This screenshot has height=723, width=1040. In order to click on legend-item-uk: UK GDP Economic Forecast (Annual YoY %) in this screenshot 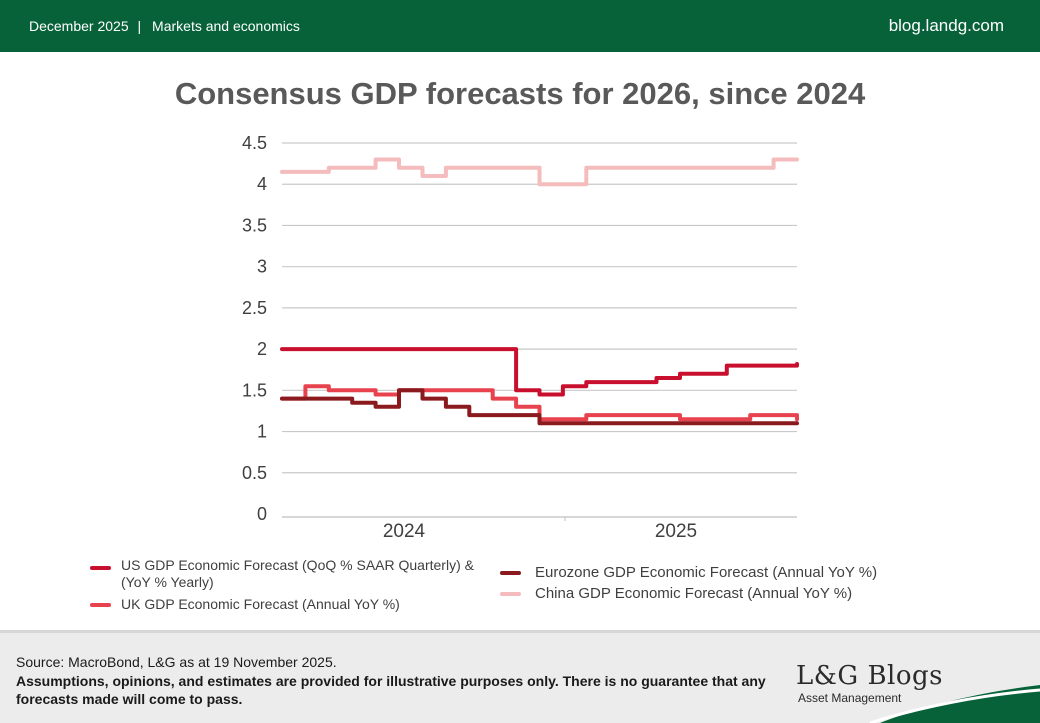, I will do `click(290, 605)`.